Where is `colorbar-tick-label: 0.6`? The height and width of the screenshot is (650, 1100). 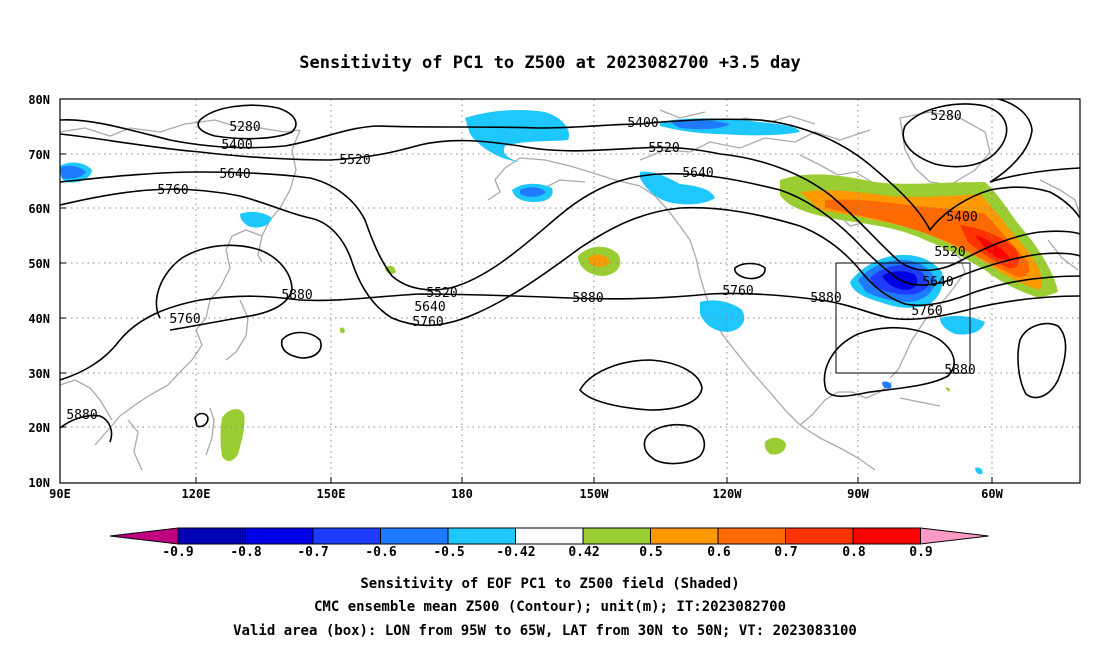 colorbar-tick-label: 0.6 is located at coordinates (719, 552).